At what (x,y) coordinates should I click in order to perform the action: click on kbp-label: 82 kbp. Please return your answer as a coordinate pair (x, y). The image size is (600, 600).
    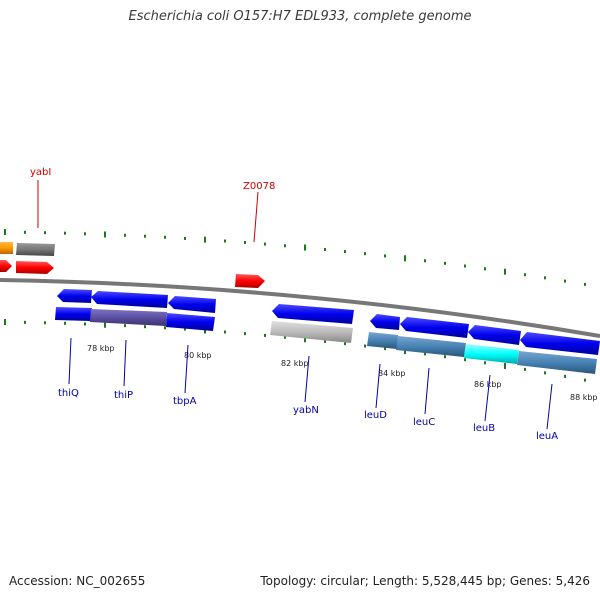
    Looking at the image, I should click on (295, 363).